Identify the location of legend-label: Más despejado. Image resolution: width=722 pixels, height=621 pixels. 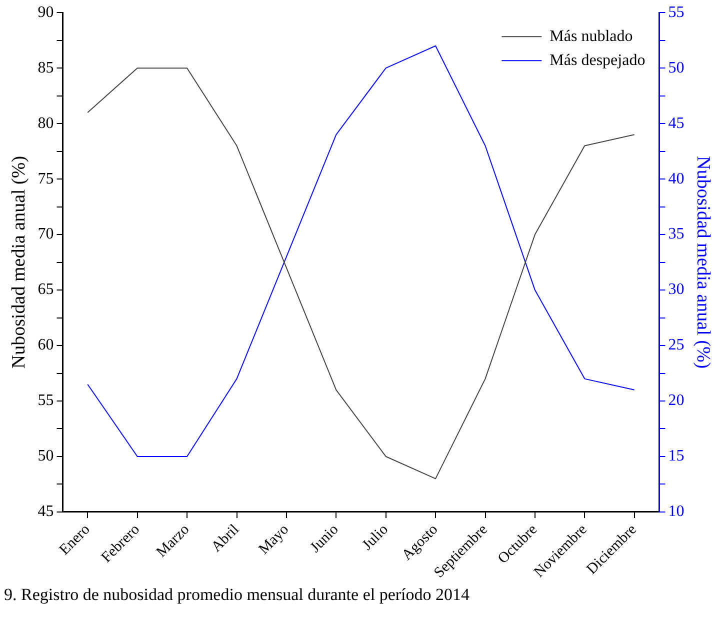
(598, 60).